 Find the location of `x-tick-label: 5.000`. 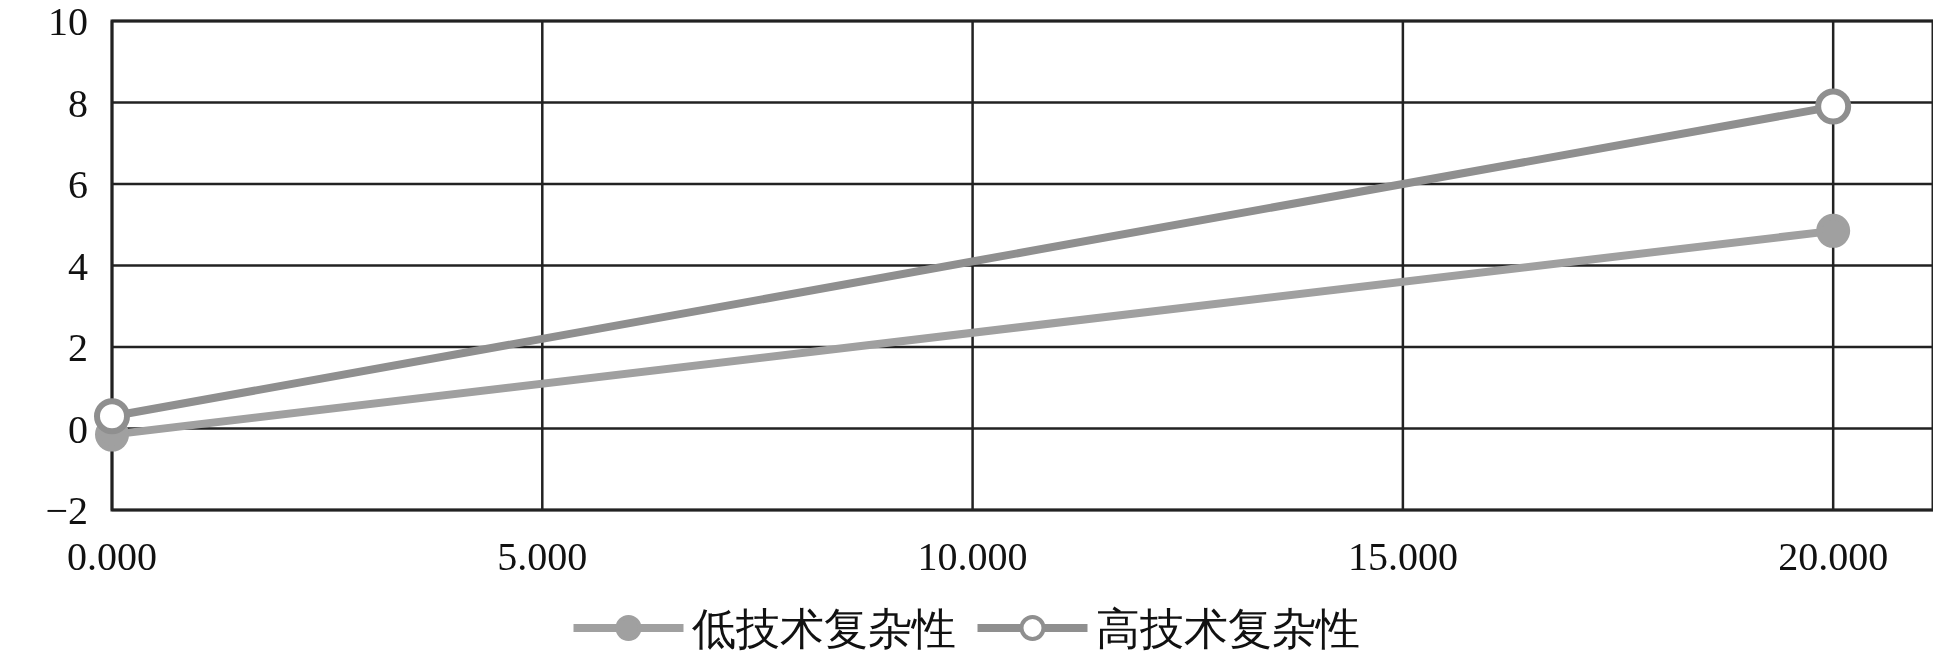

x-tick-label: 5.000 is located at coordinates (542, 556).